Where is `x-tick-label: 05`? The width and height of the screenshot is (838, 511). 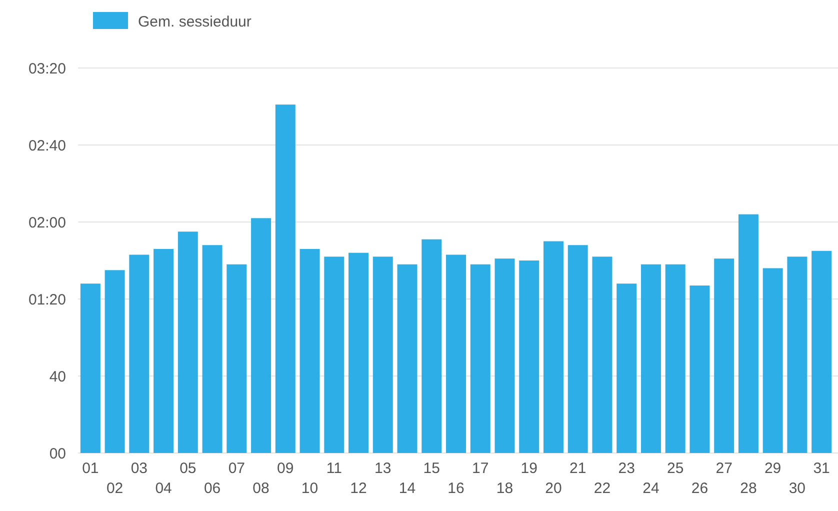
x-tick-label: 05 is located at coordinates (188, 468).